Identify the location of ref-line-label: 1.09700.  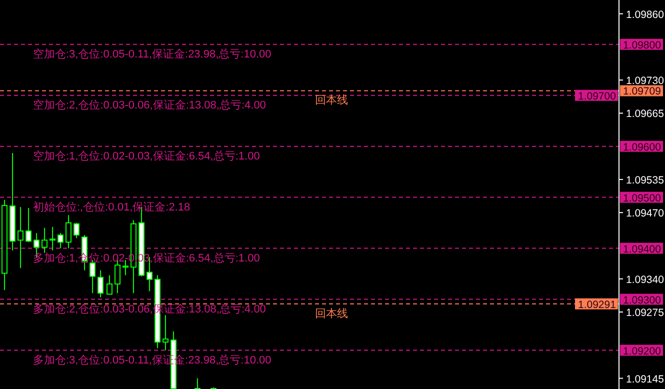
(597, 96).